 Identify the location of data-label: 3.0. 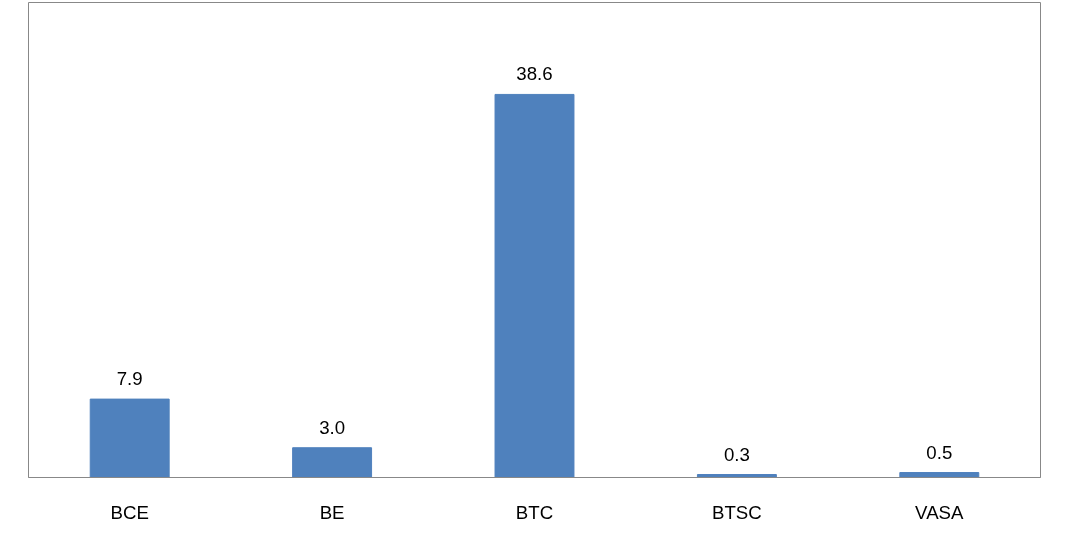
(332, 427).